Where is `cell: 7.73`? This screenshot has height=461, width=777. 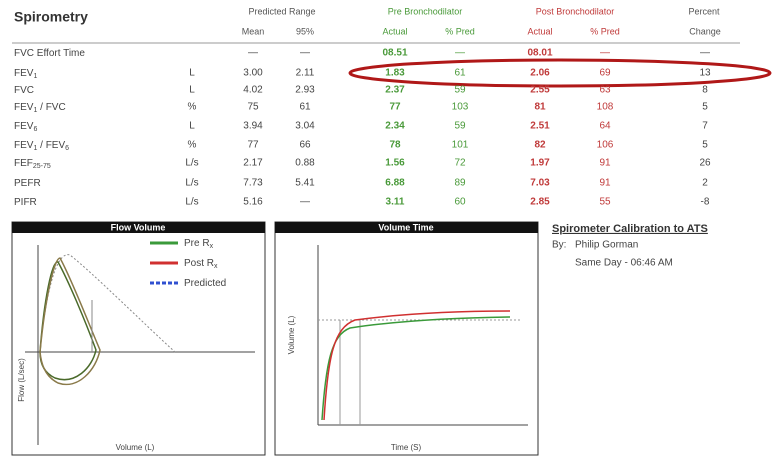
cell: 7.73 is located at coordinates (253, 183).